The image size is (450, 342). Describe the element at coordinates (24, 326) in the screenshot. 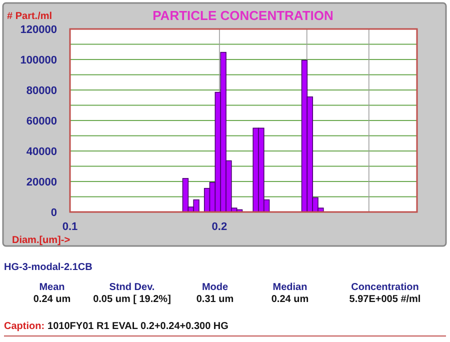

I see `text: Caption:` at that location.